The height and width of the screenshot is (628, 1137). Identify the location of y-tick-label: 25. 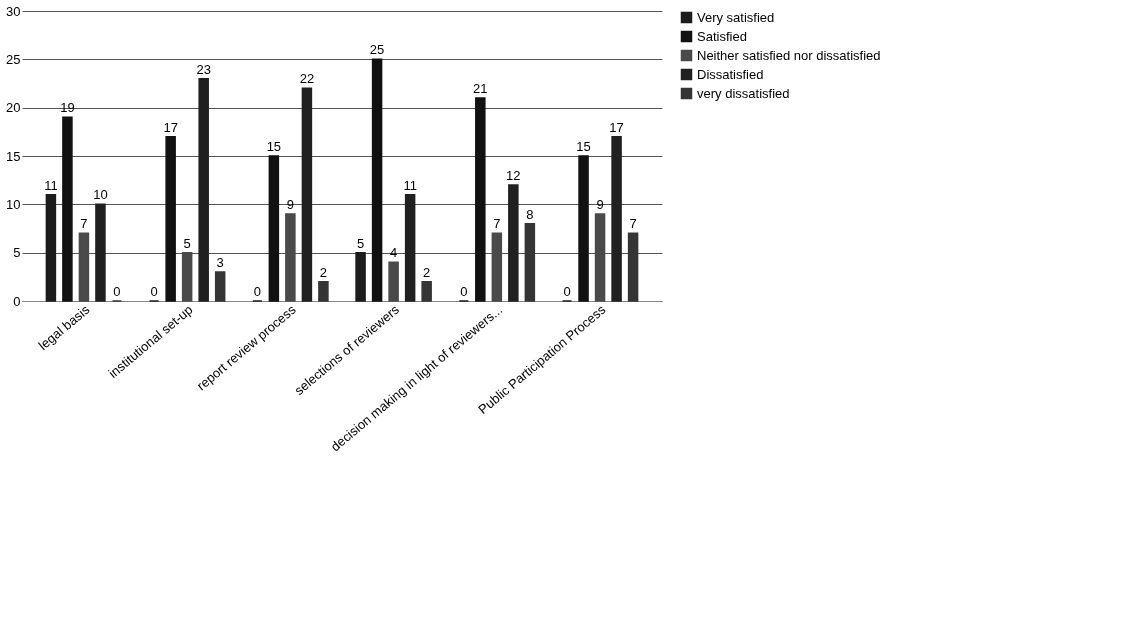
(13, 59).